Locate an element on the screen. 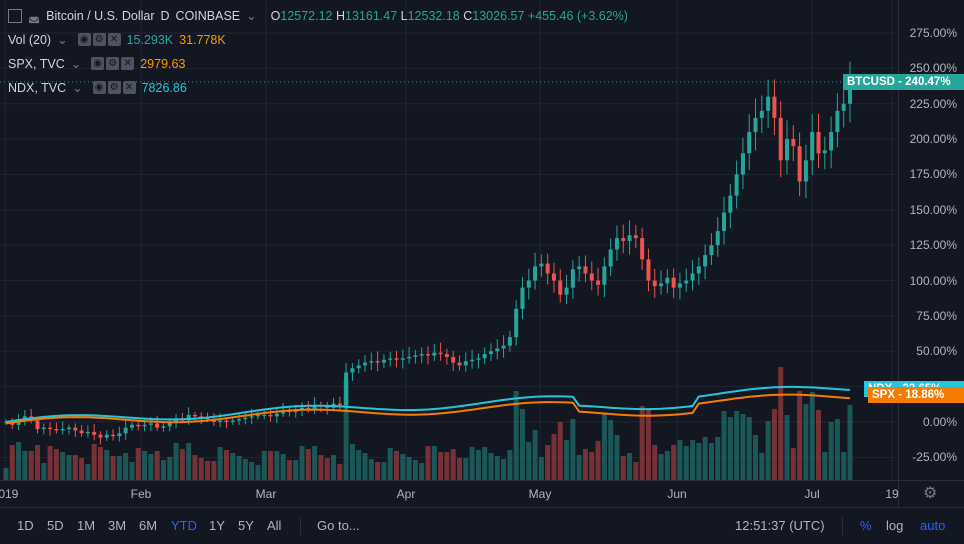 The image size is (964, 544). indicator-spx: SPX, TVC ⌄ ◉ ⚙ ✕ 2979.63 is located at coordinates (96, 64).